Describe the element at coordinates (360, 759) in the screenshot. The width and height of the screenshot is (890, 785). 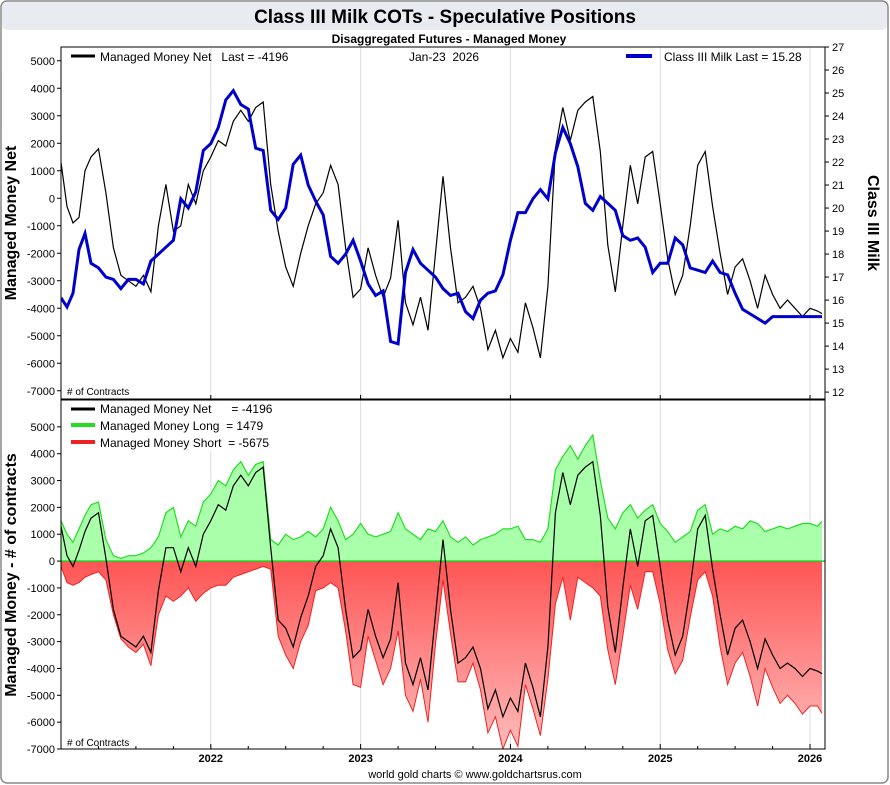
I see `x-tick-label: 2023` at that location.